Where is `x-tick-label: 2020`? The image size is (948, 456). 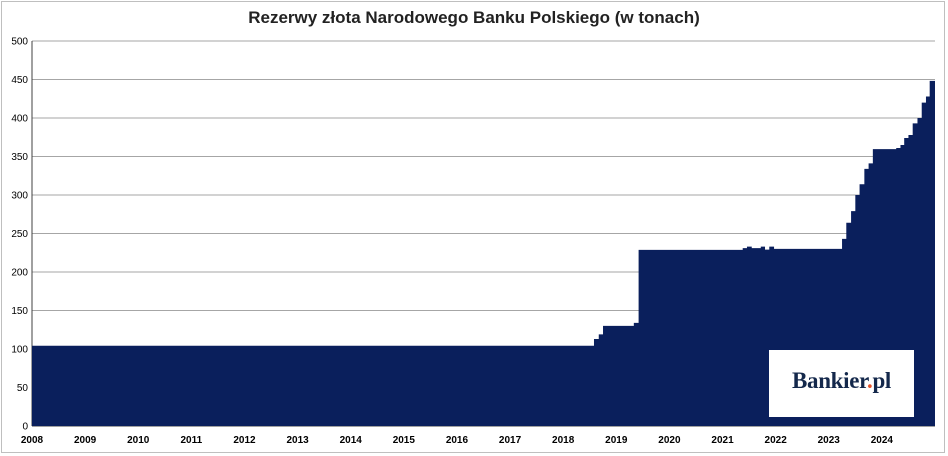 x-tick-label: 2020 is located at coordinates (669, 440).